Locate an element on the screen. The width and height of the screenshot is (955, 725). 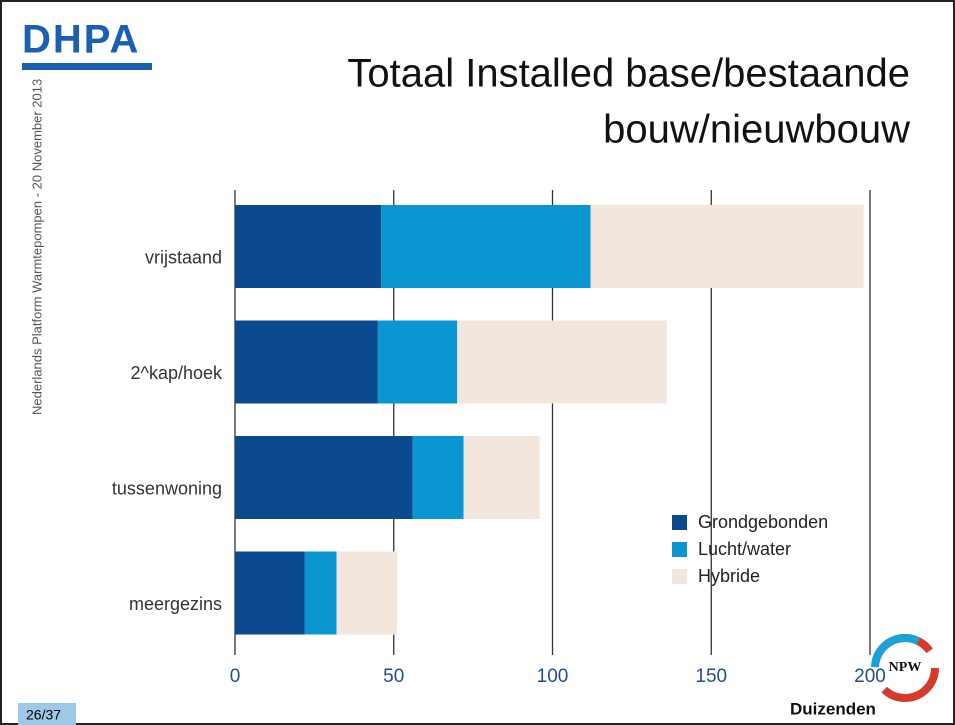
x-tick-label: 200 is located at coordinates (870, 676).